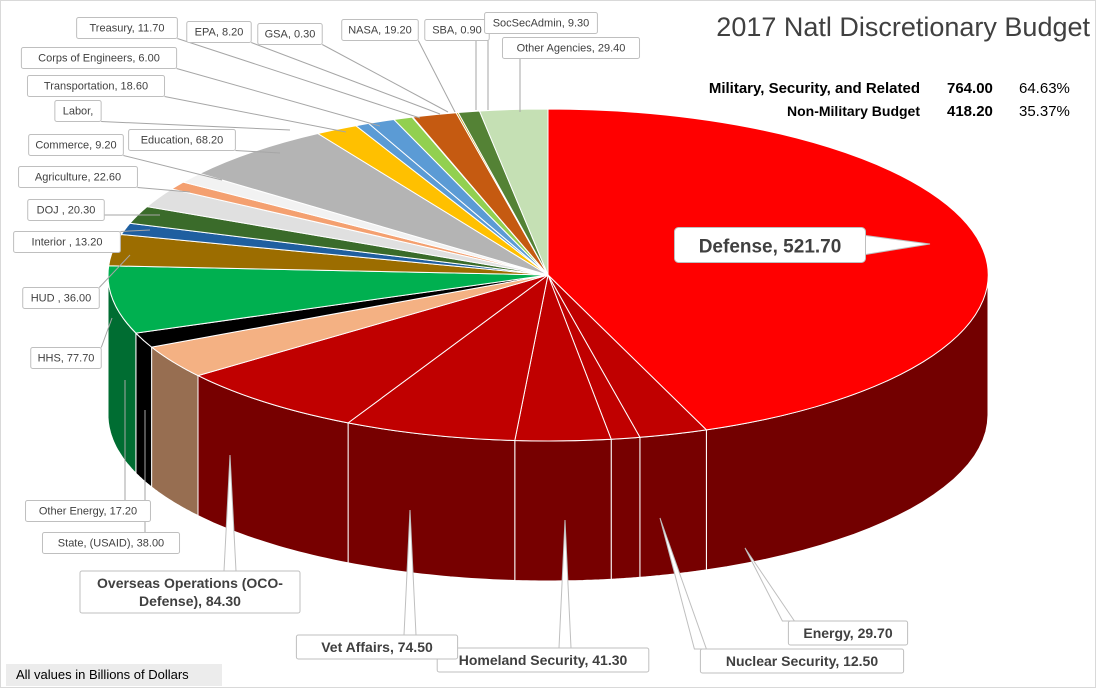  I want to click on label-box-corps-of-engineers, so click(99, 58).